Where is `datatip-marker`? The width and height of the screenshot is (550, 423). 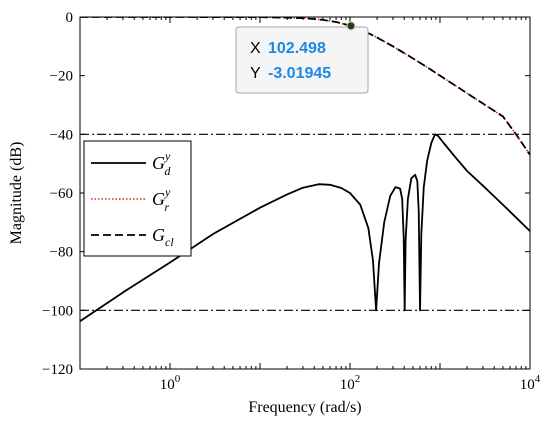
datatip-marker is located at coordinates (351, 26).